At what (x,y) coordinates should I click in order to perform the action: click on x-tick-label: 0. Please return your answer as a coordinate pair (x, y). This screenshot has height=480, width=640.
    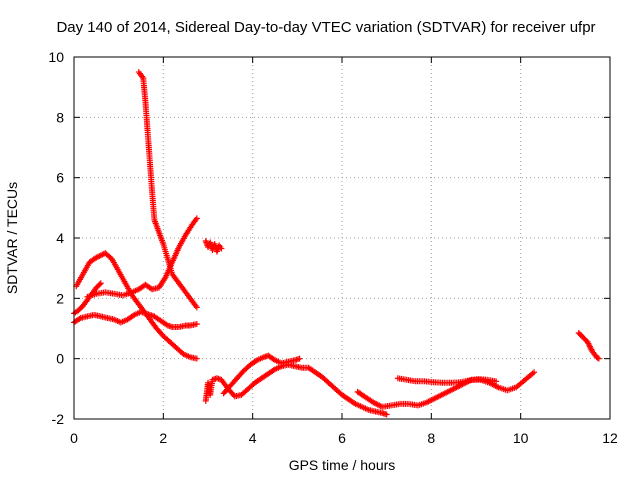
    Looking at the image, I should click on (74, 438).